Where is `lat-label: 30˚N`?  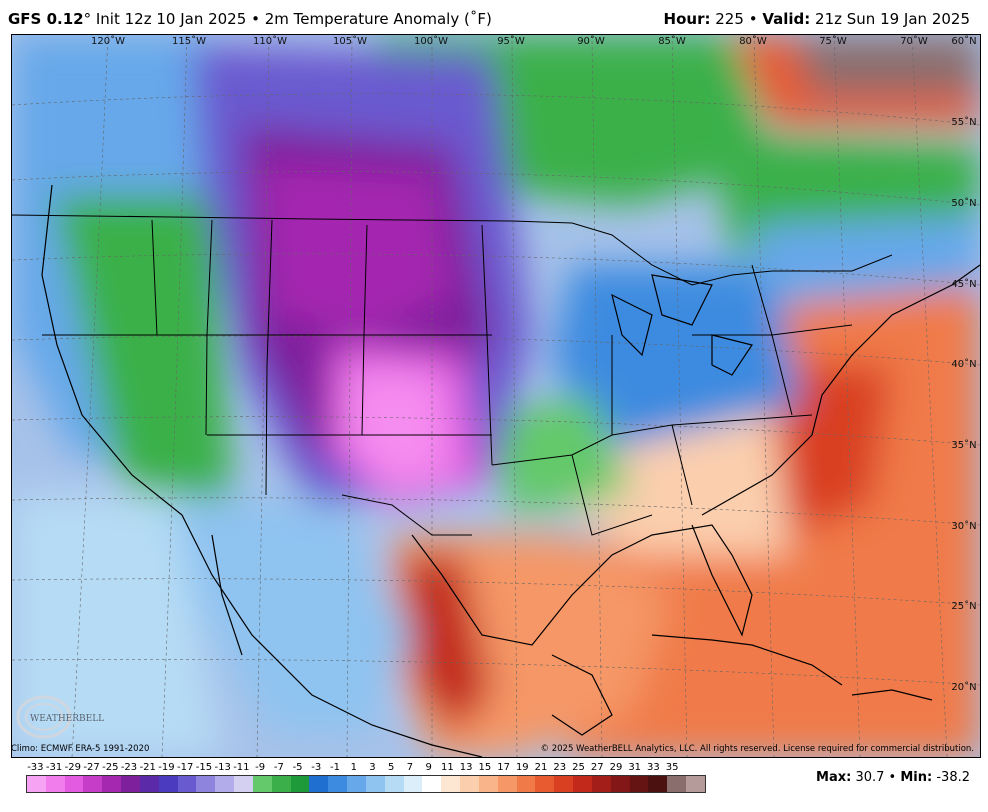 lat-label: 30˚N is located at coordinates (963, 526).